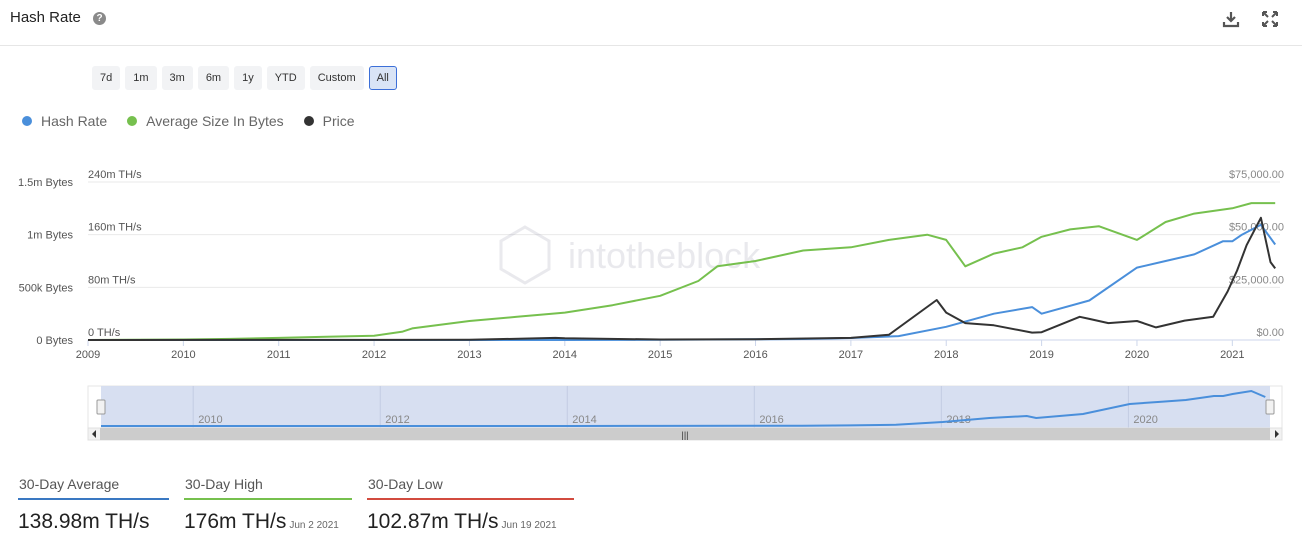 This screenshot has height=558, width=1302. What do you see at coordinates (946, 355) in the screenshot?
I see `x-tick-label: 2018` at bounding box center [946, 355].